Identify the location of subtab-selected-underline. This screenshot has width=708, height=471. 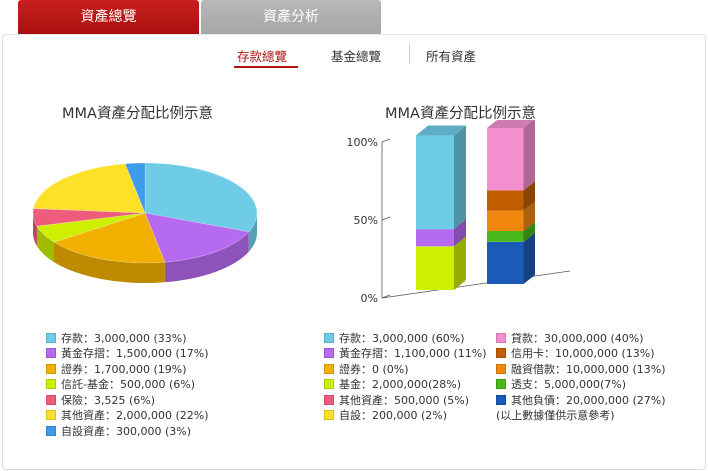
(266, 67).